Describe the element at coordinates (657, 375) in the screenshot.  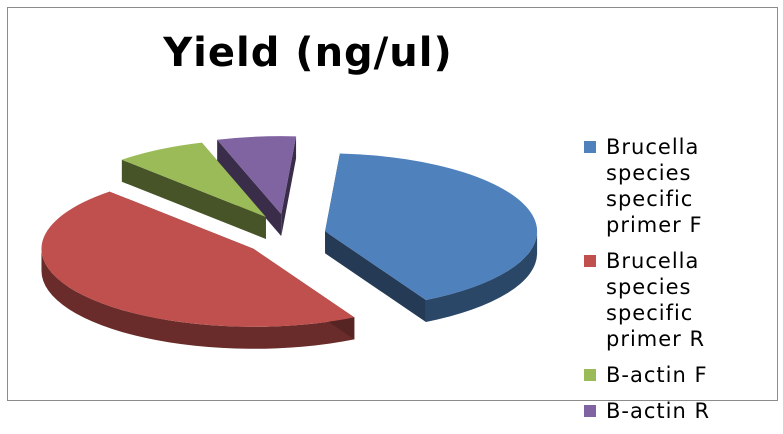
I see `legend-label: B-actin F` at that location.